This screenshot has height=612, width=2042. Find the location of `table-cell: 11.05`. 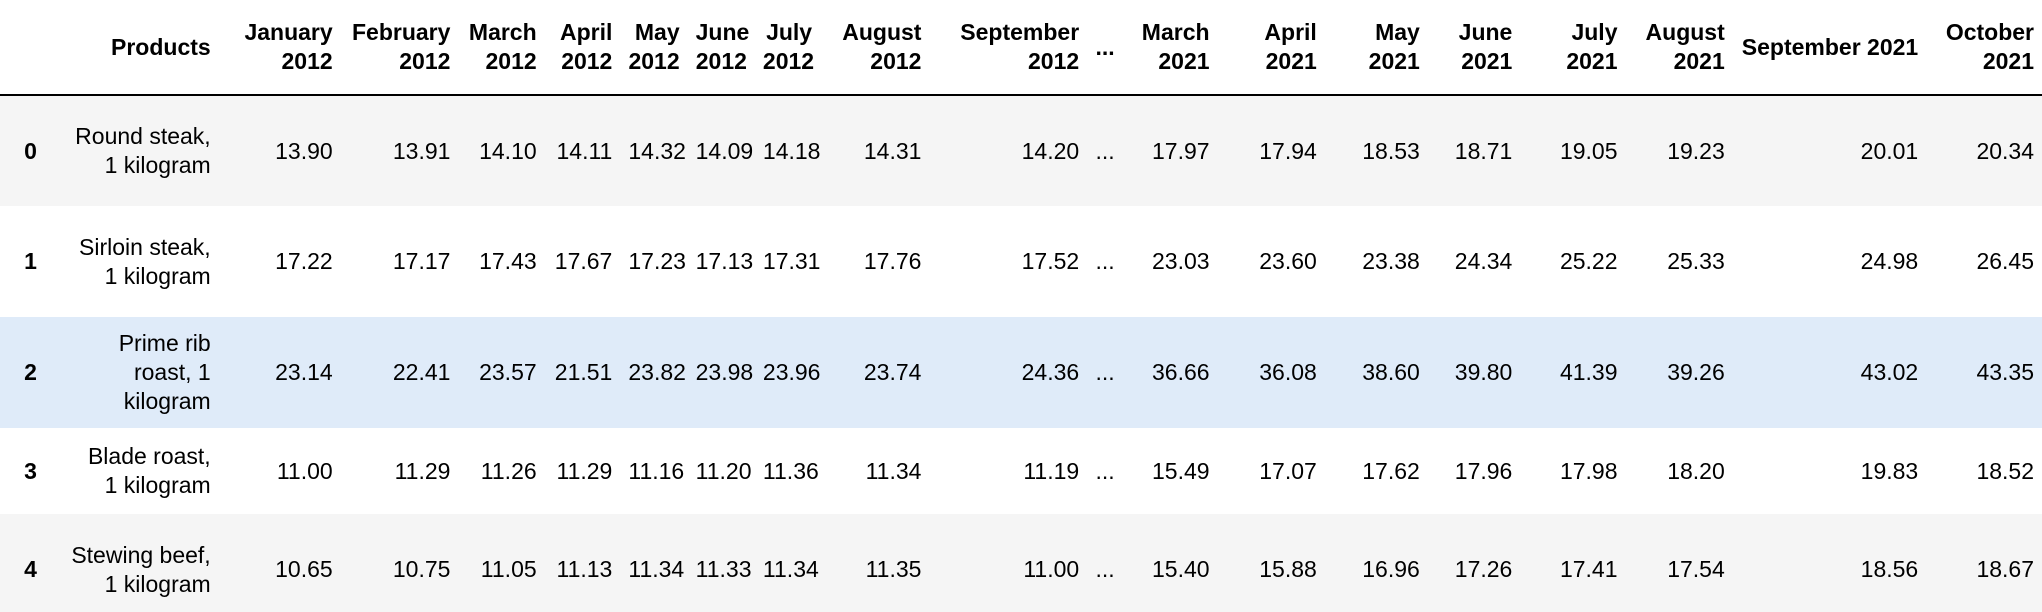

table-cell: 11.05 is located at coordinates (501, 563).